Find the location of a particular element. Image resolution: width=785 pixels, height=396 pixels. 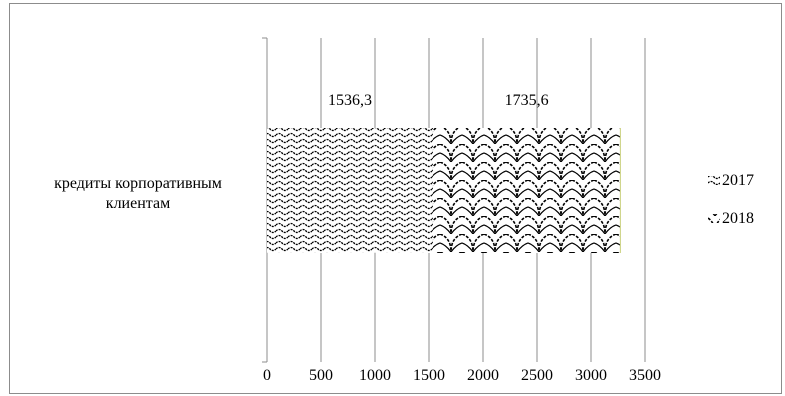

y-axis is located at coordinates (265, 200).